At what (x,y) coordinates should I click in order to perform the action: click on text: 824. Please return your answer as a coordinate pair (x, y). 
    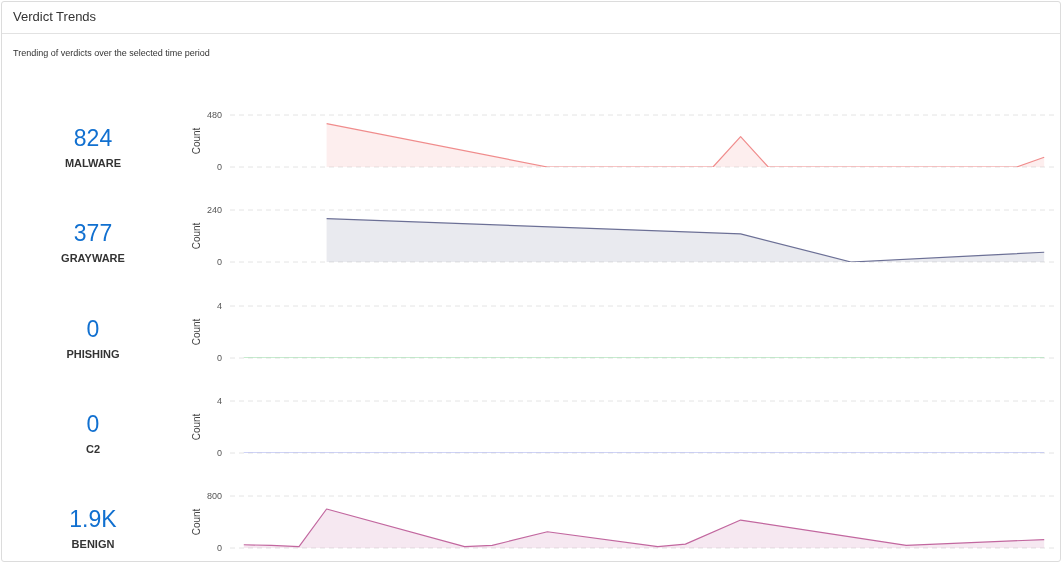
    Looking at the image, I should click on (93, 138).